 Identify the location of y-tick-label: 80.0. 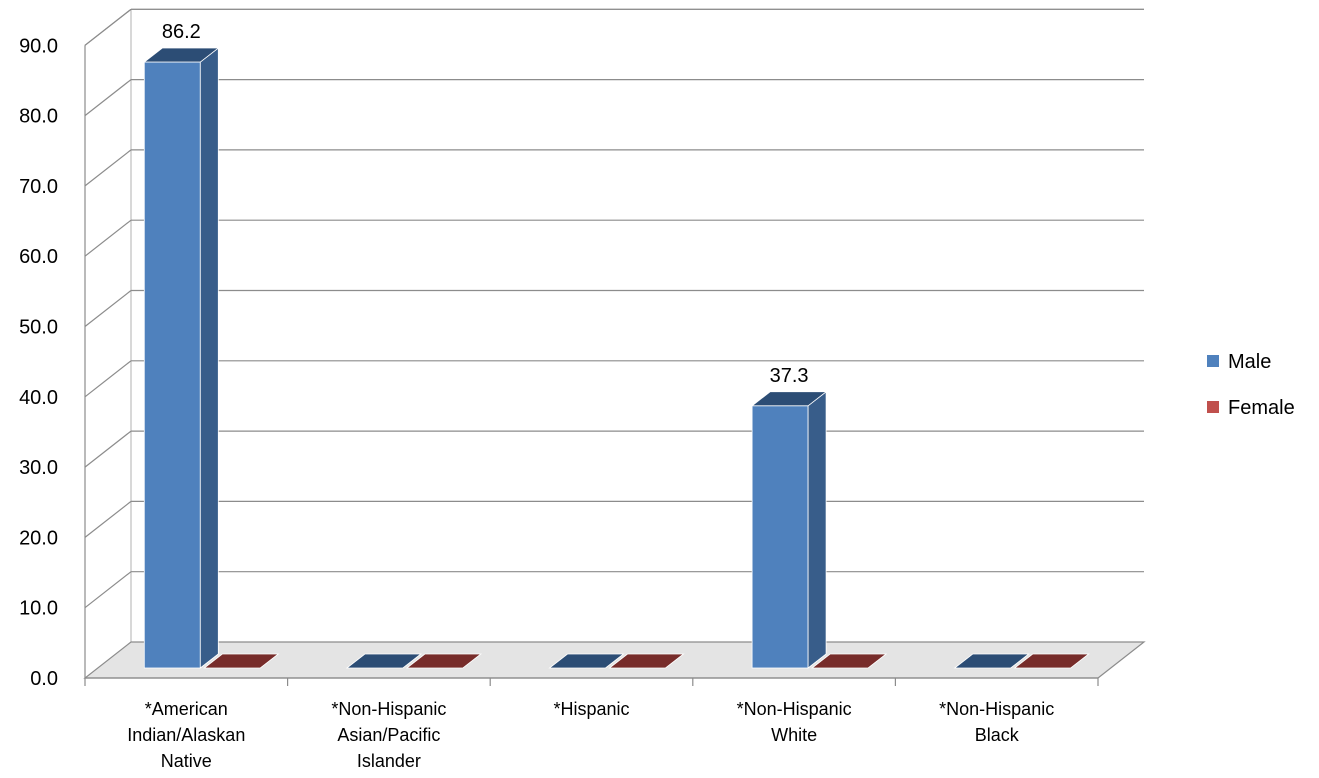
(38, 117).